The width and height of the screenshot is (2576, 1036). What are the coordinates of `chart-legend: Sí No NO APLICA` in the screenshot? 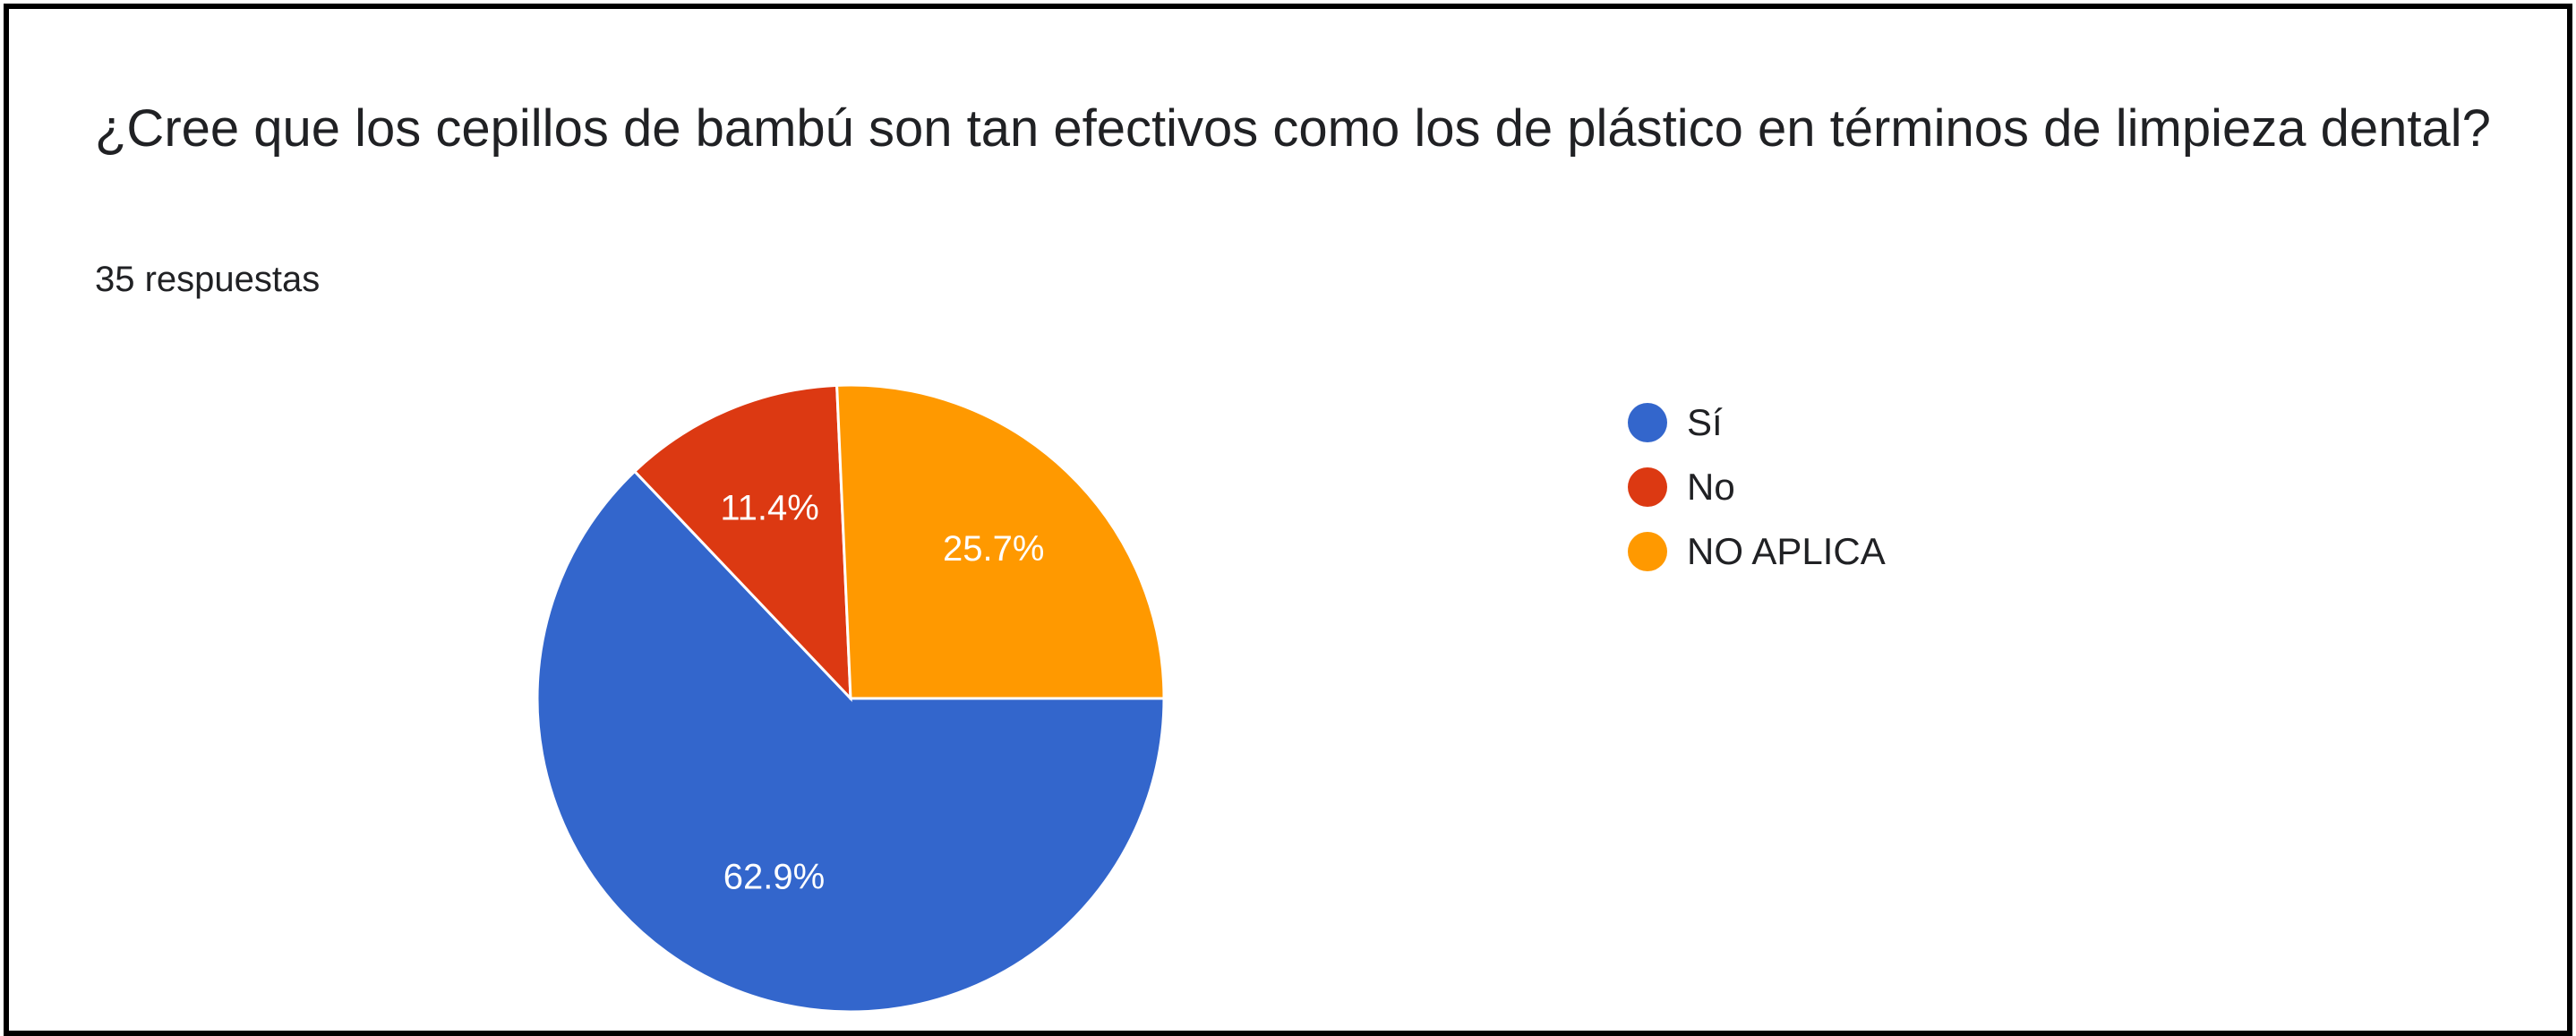 It's located at (1757, 487).